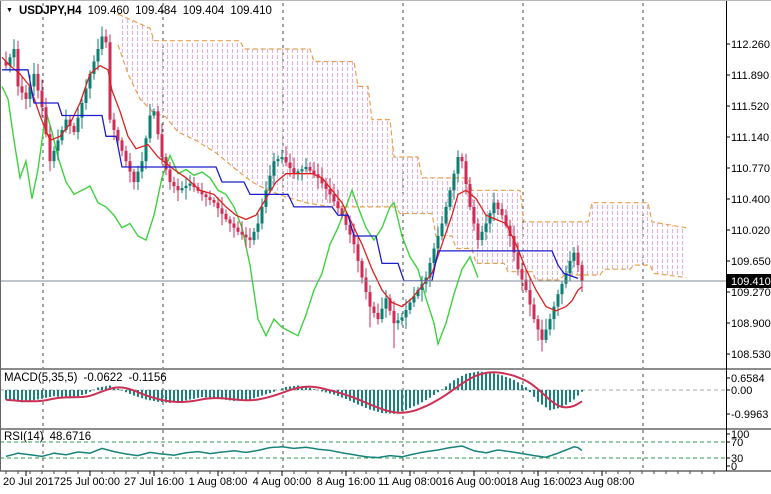  What do you see at coordinates (282, 482) in the screenshot?
I see `svg-text: 4 Aug 00:00` at bounding box center [282, 482].